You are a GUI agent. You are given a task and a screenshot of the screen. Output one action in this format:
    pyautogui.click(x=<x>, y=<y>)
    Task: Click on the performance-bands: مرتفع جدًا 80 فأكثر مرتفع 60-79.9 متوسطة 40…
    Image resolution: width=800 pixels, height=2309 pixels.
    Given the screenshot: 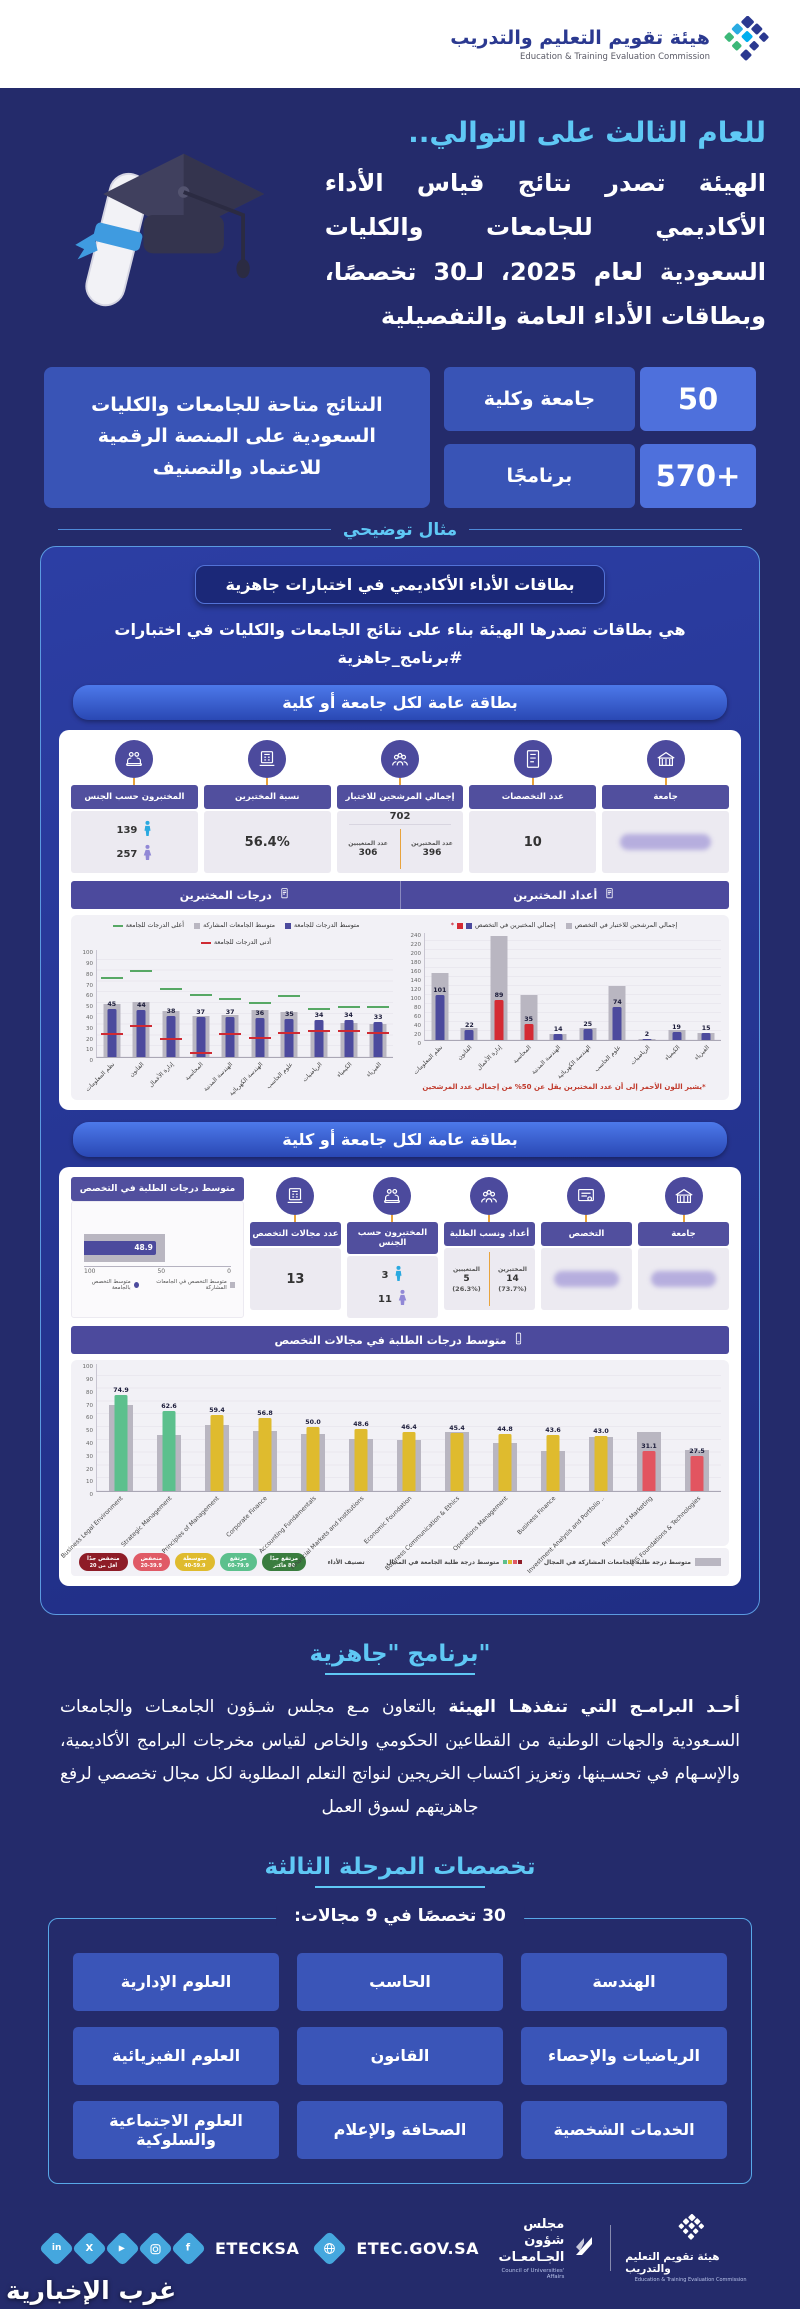 What is the action you would take?
    pyautogui.click(x=193, y=1562)
    